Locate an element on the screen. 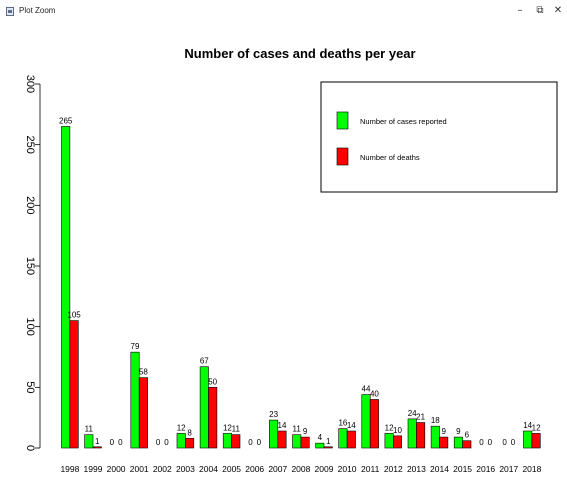 The height and width of the screenshot is (478, 567). plot-window-icon is located at coordinates (10, 11).